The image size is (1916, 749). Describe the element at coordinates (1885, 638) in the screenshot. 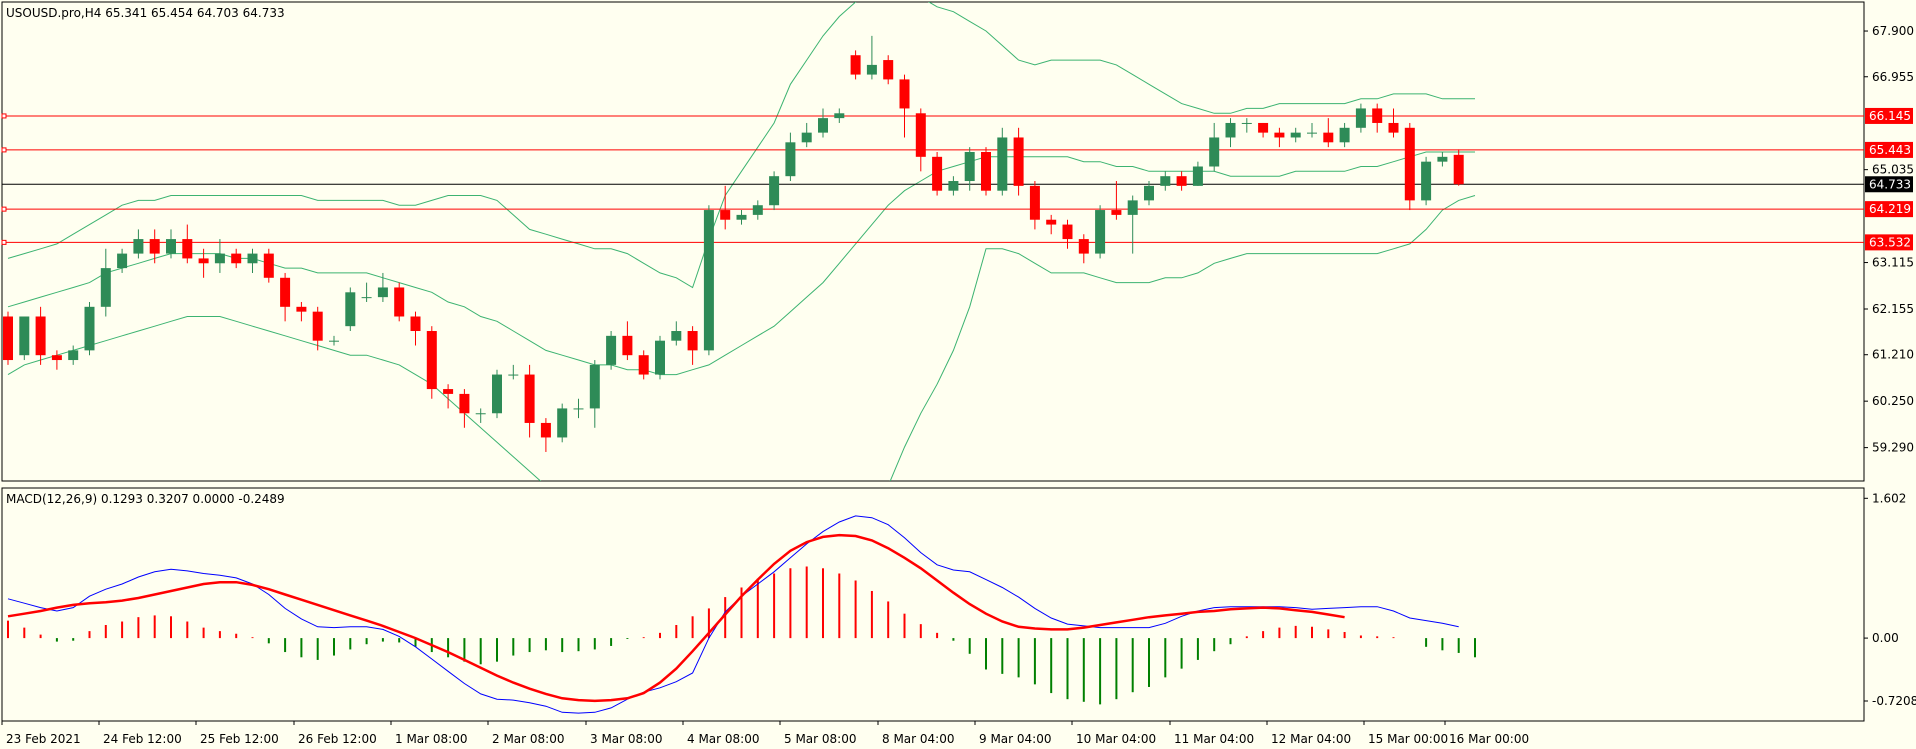

I see `macd-tick-label: 0.00` at that location.